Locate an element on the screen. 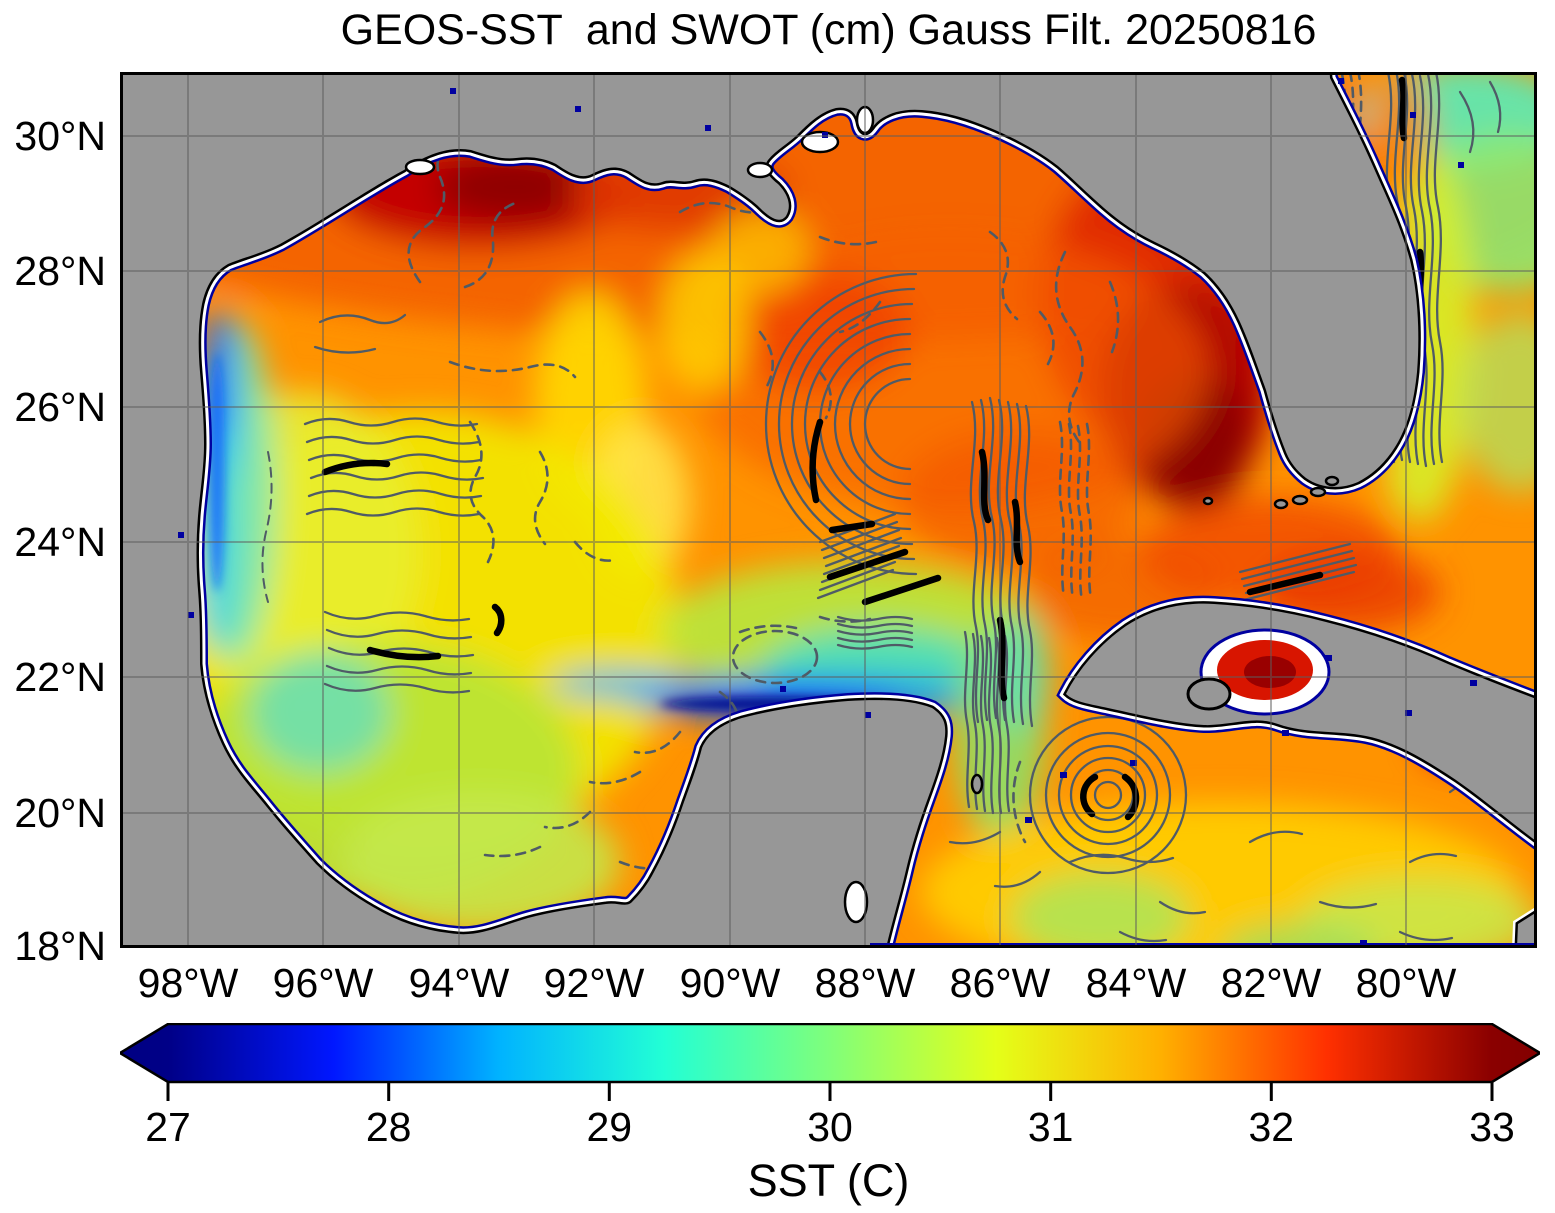 Image resolution: width=1555 pixels, height=1213 pixels. cb-tick-28: 28 is located at coordinates (388, 1127).